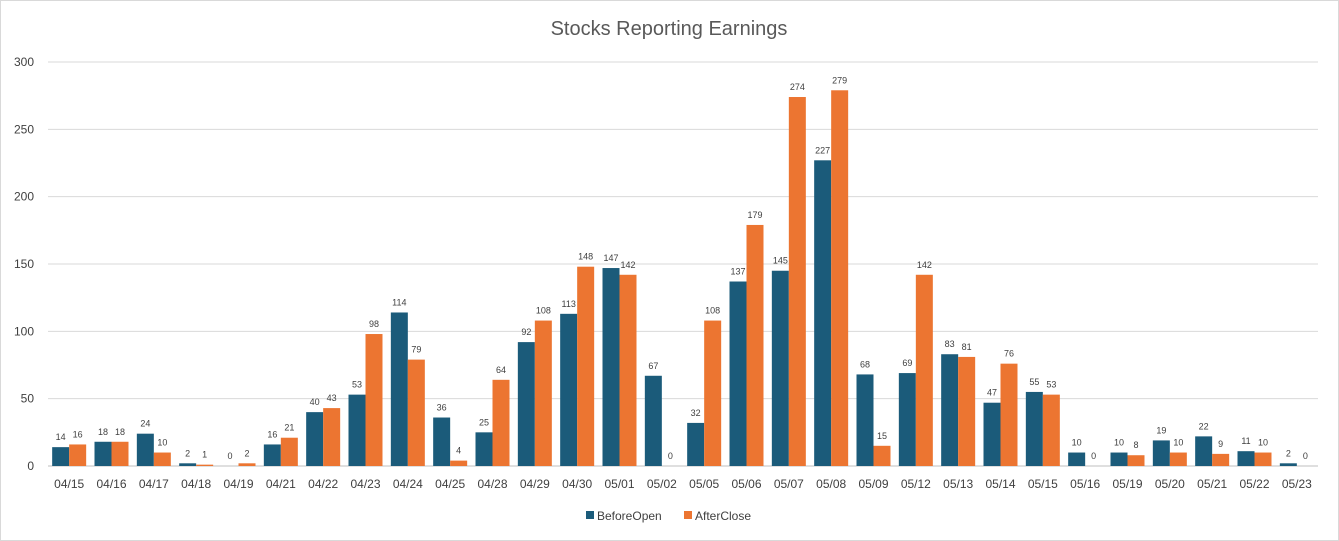  Describe the element at coordinates (1093, 456) in the screenshot. I see `data-label: 0` at that location.